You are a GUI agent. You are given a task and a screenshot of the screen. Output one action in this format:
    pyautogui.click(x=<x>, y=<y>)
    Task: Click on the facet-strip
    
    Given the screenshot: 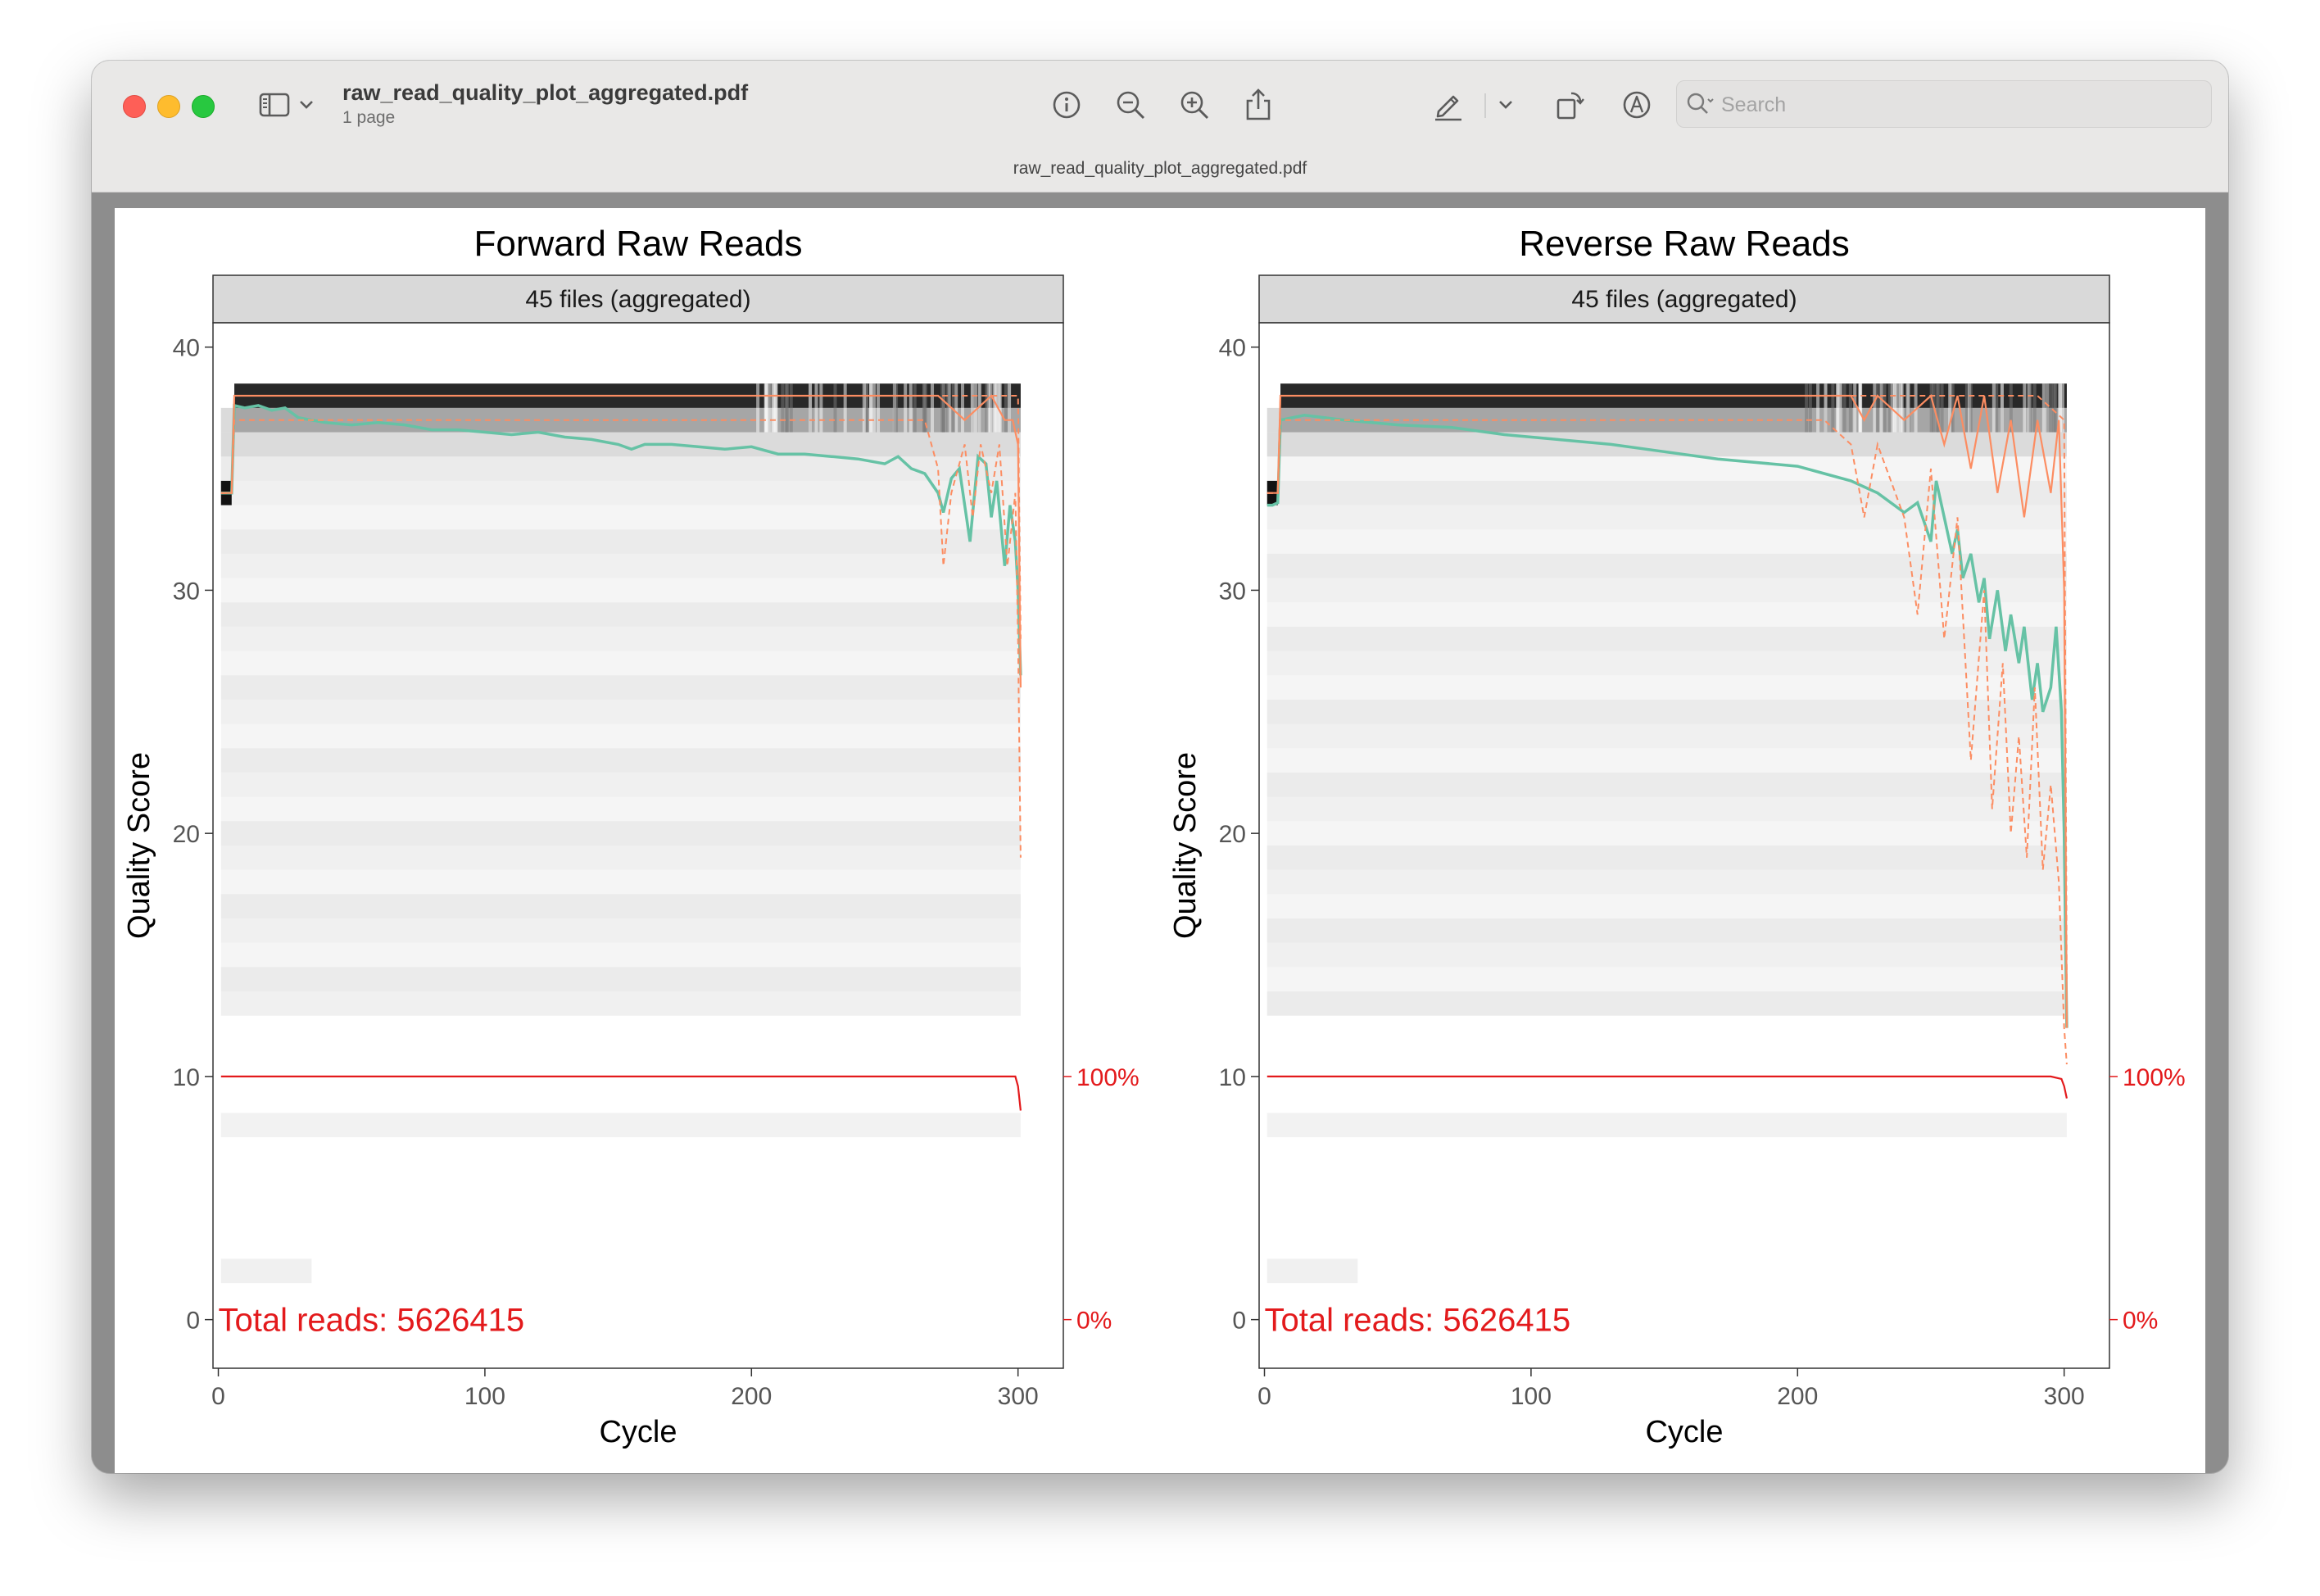 What is the action you would take?
    pyautogui.click(x=1684, y=299)
    